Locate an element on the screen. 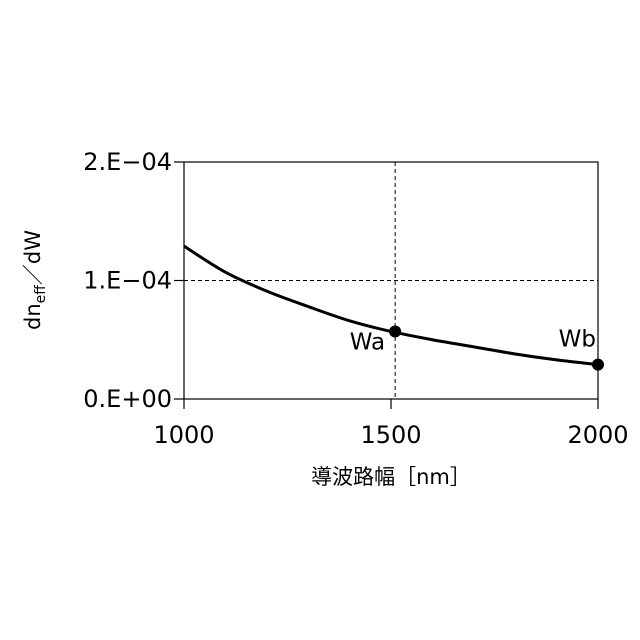  point-label-wa: Wa is located at coordinates (367, 342).